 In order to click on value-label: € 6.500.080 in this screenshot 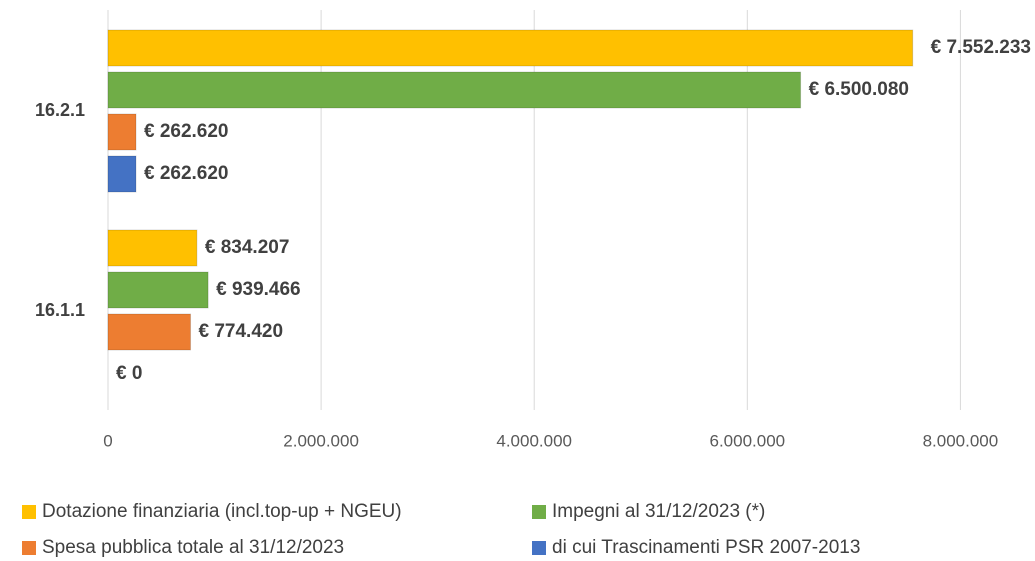, I will do `click(859, 89)`.